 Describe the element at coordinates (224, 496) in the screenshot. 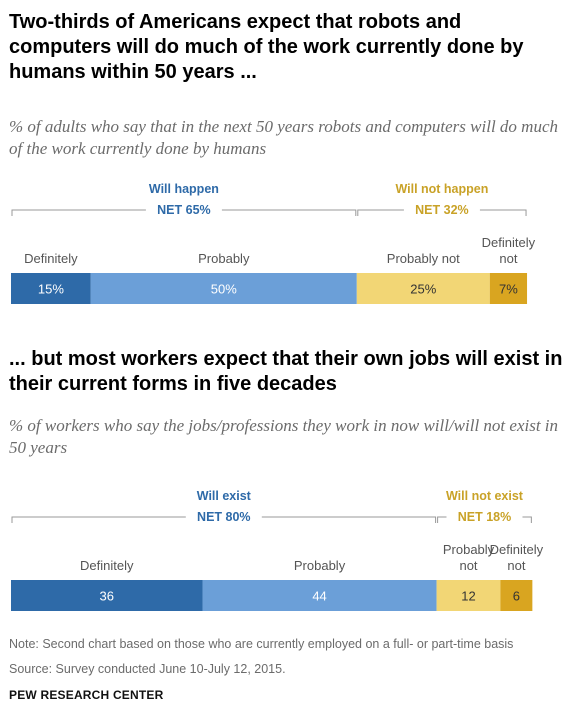

I see `net-group-label: Will exist` at that location.